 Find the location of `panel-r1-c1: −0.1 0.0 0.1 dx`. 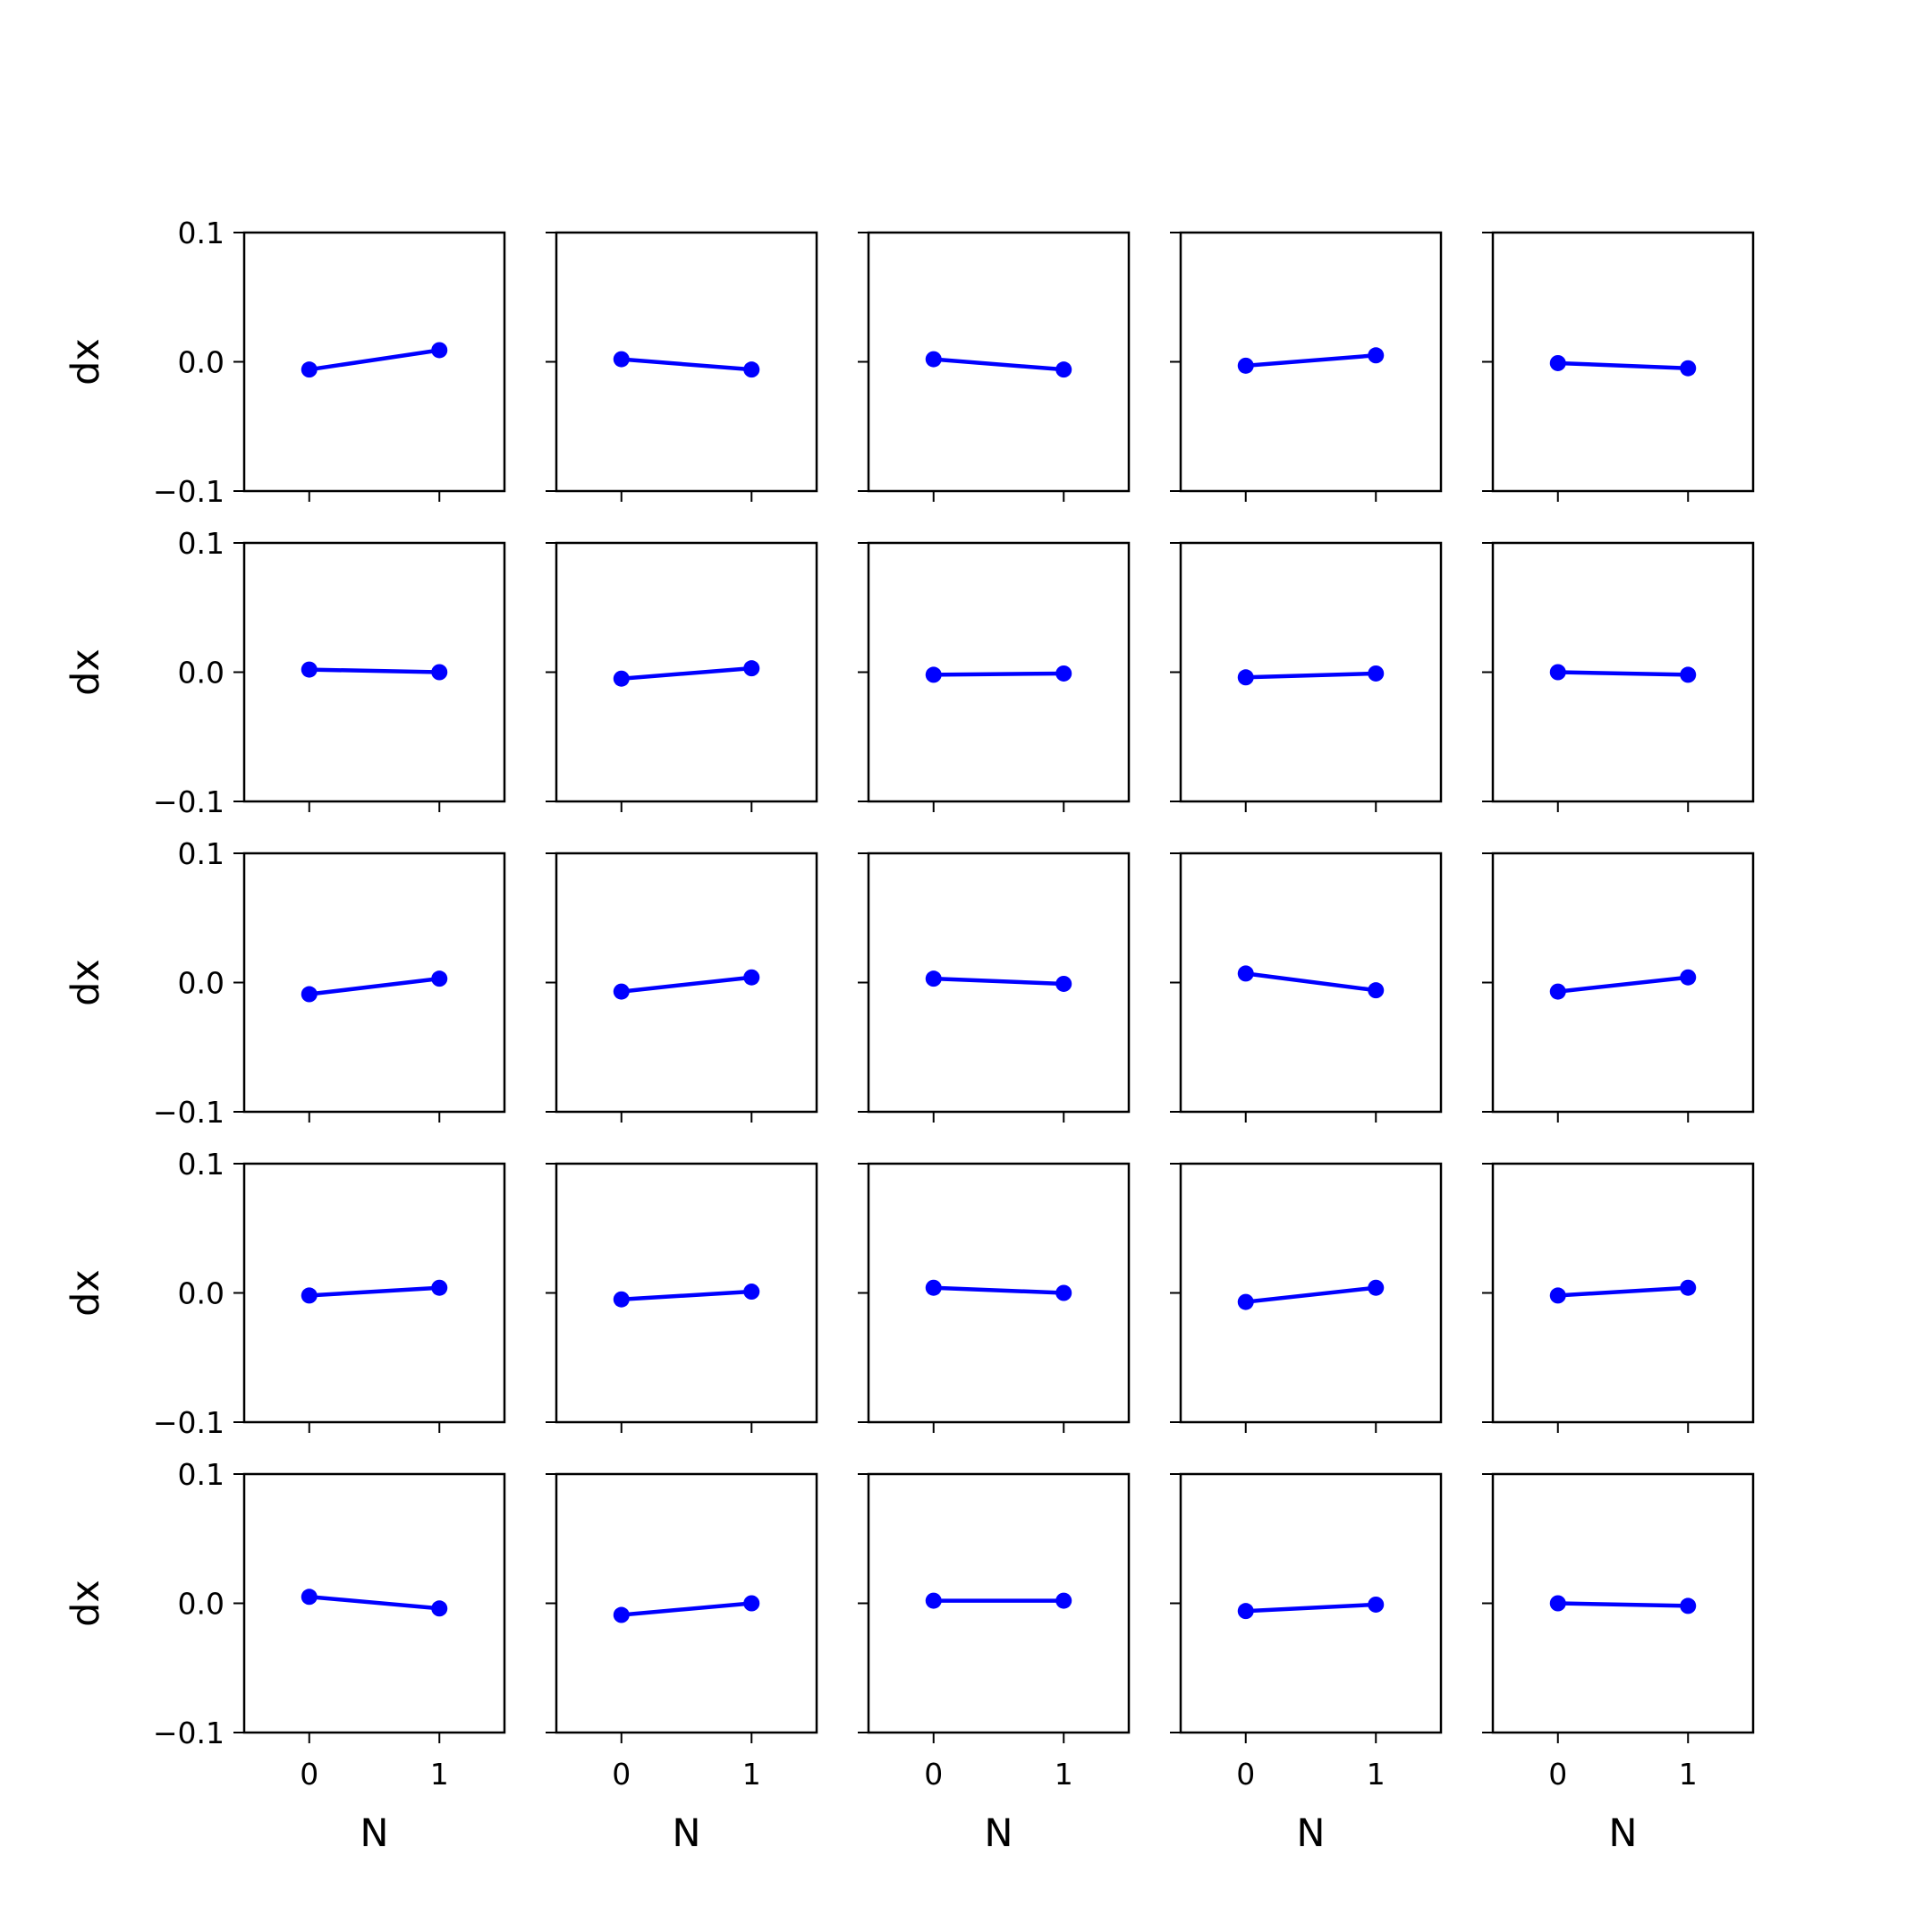

panel-r1-c1: −0.1 0.0 0.1 dx is located at coordinates (285, 362).